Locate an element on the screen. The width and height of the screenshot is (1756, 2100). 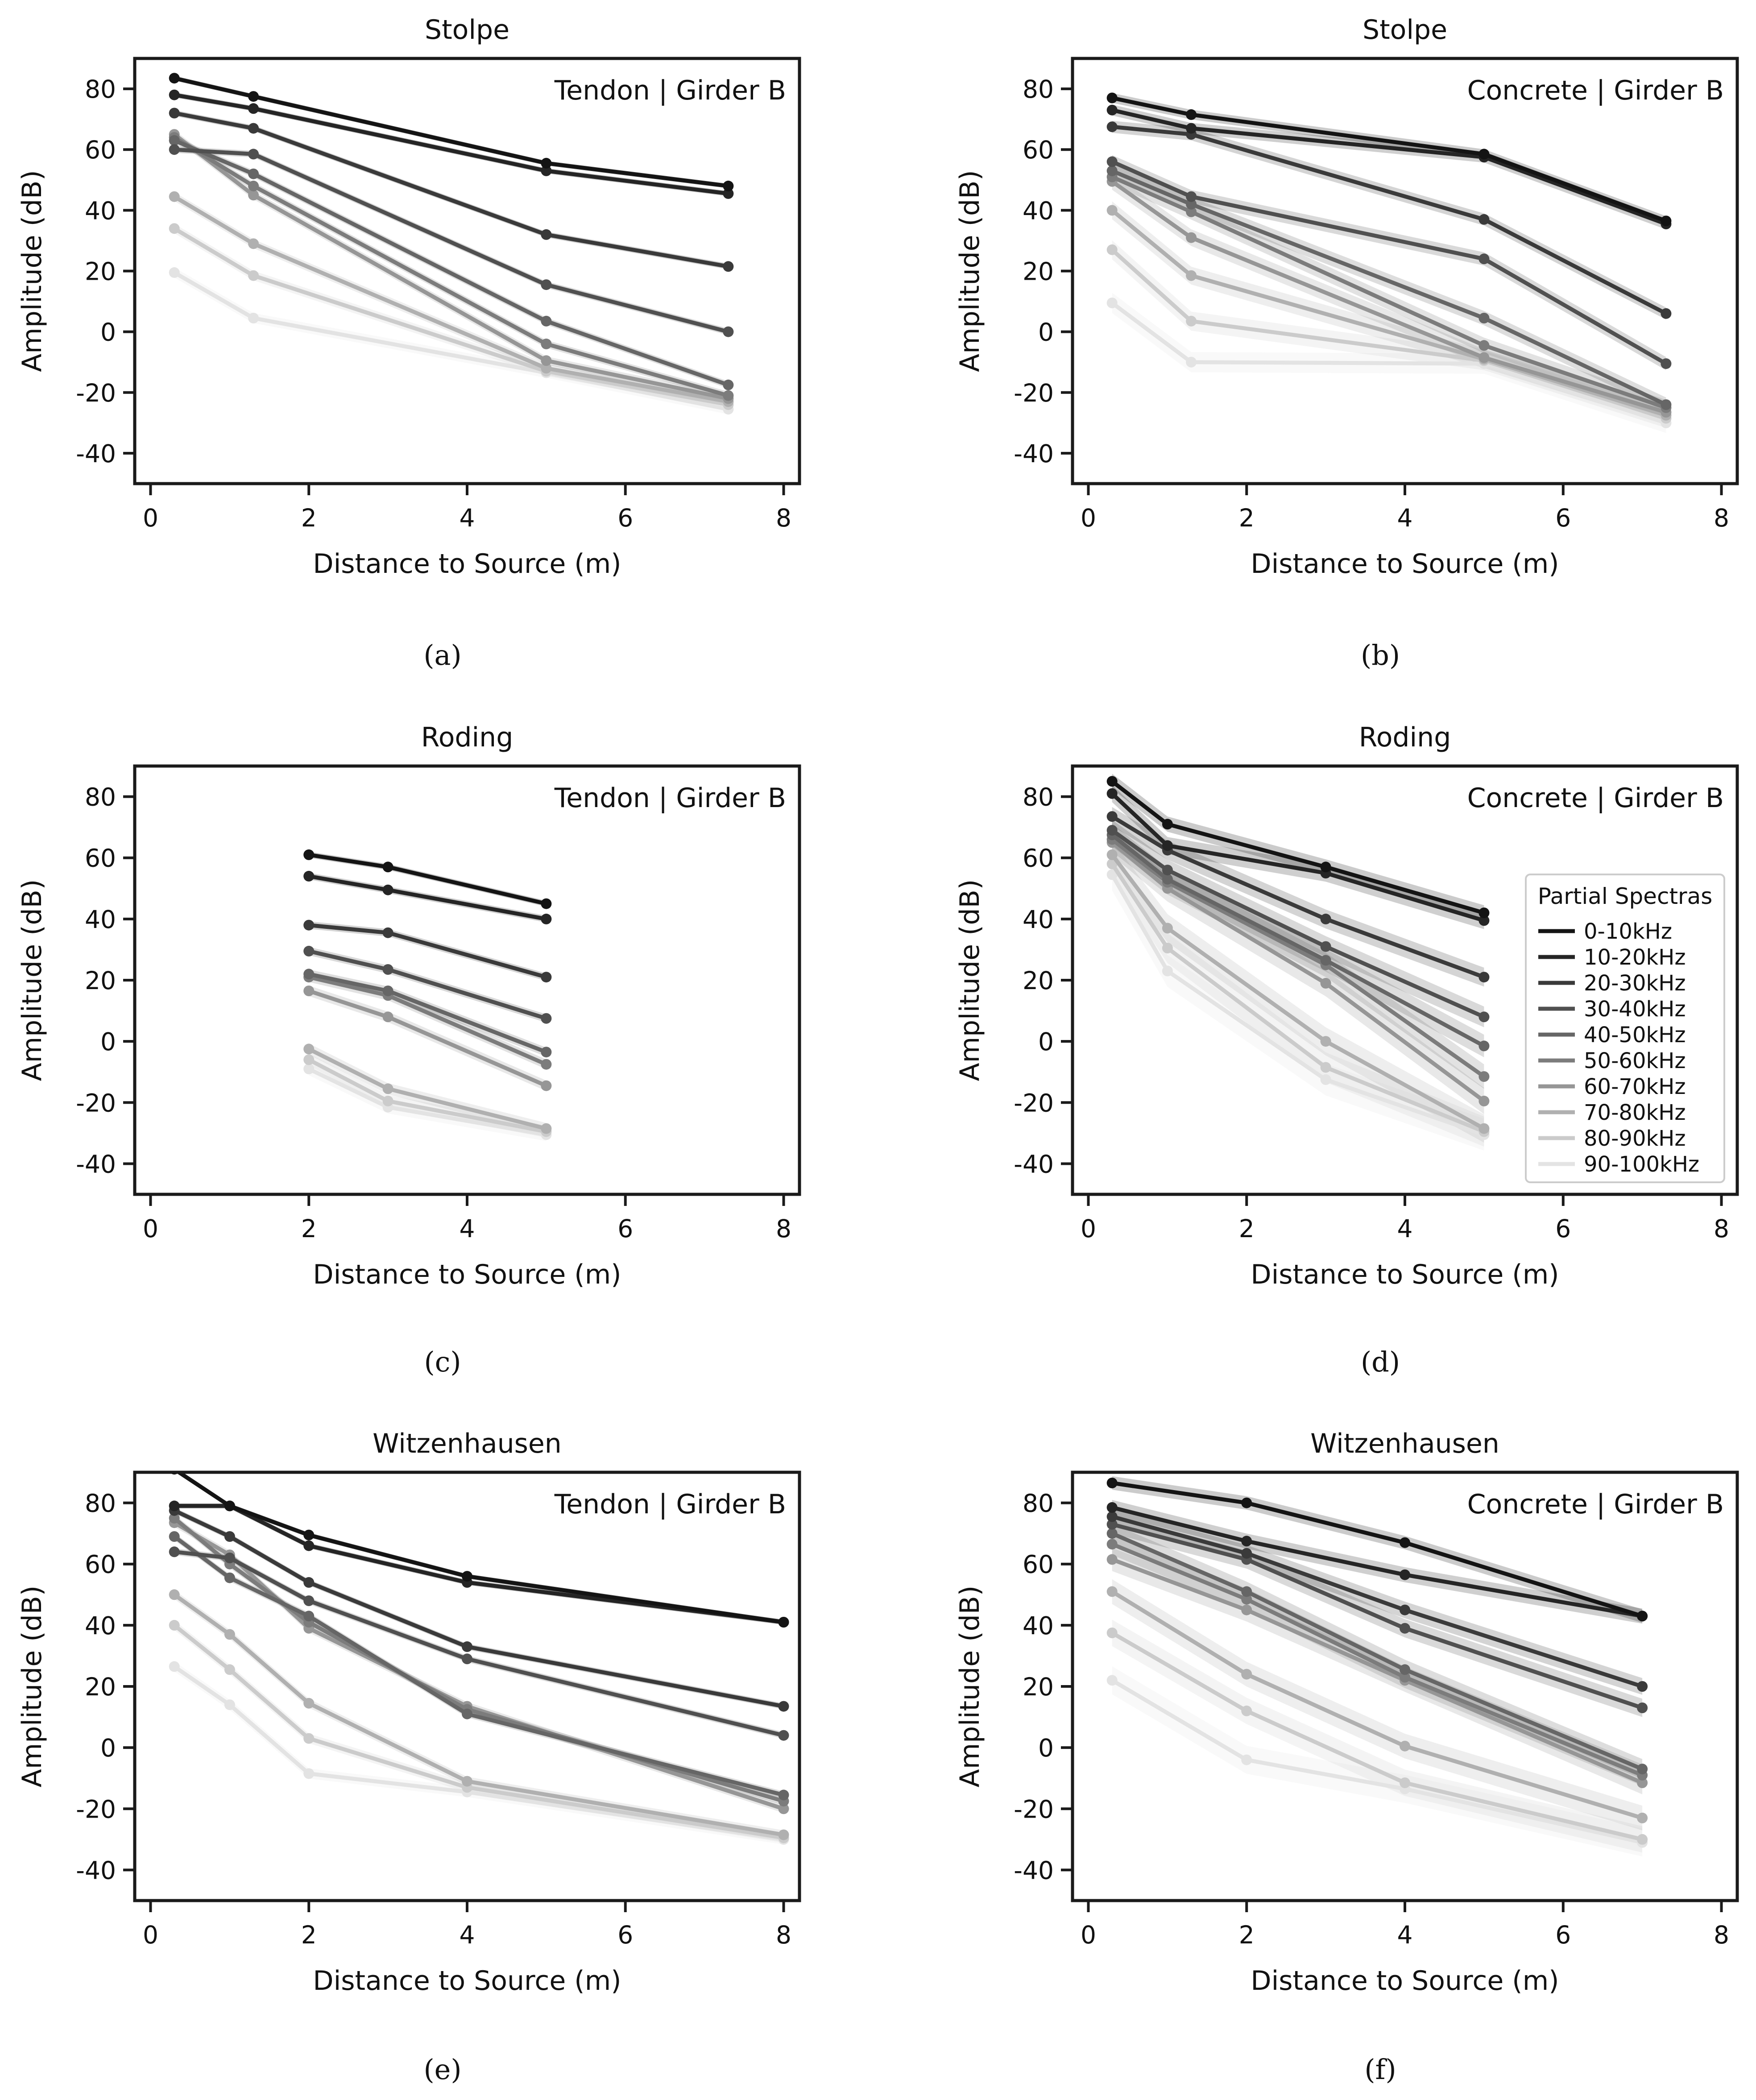
legend-label: 20-30kHz is located at coordinates (1635, 983).